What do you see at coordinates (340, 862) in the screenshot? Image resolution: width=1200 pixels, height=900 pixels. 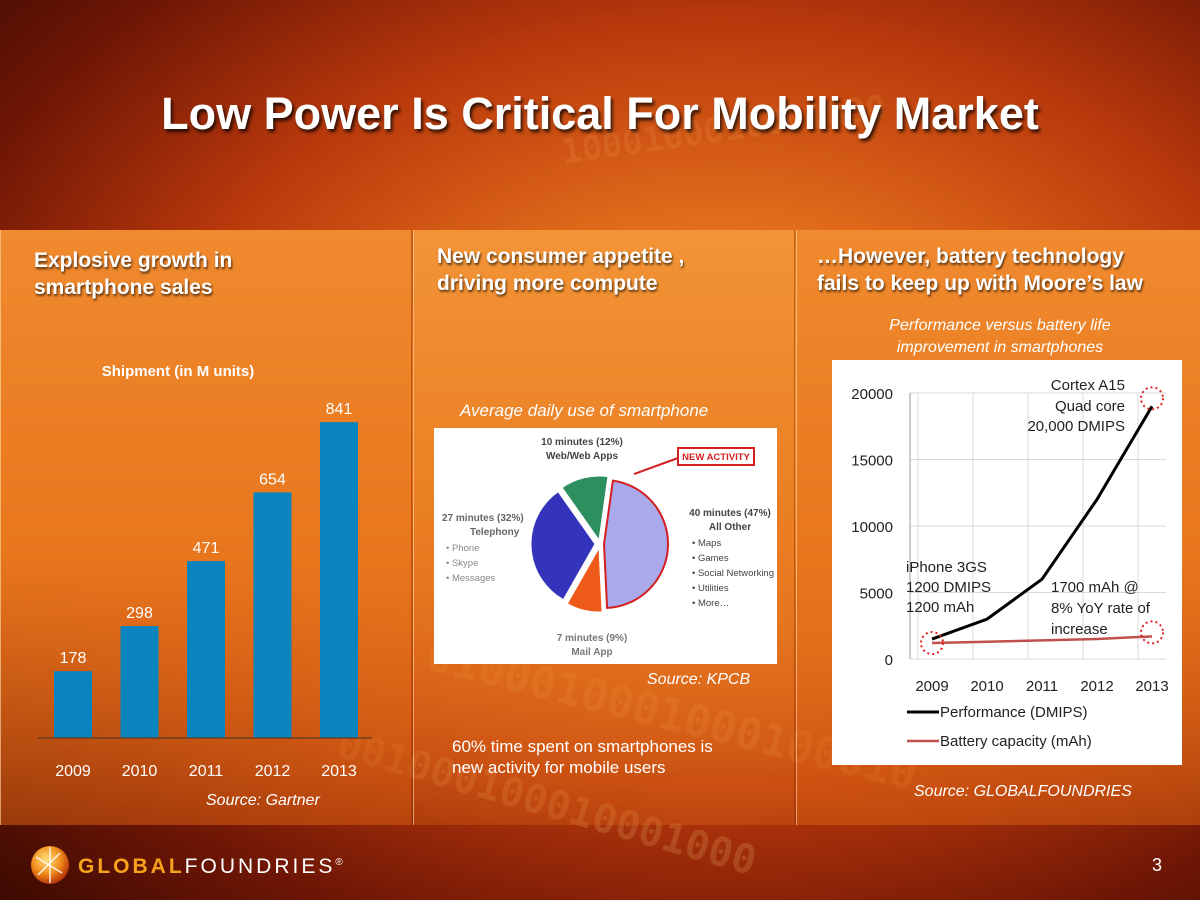 I see `logo-registered-mark: ®` at bounding box center [340, 862].